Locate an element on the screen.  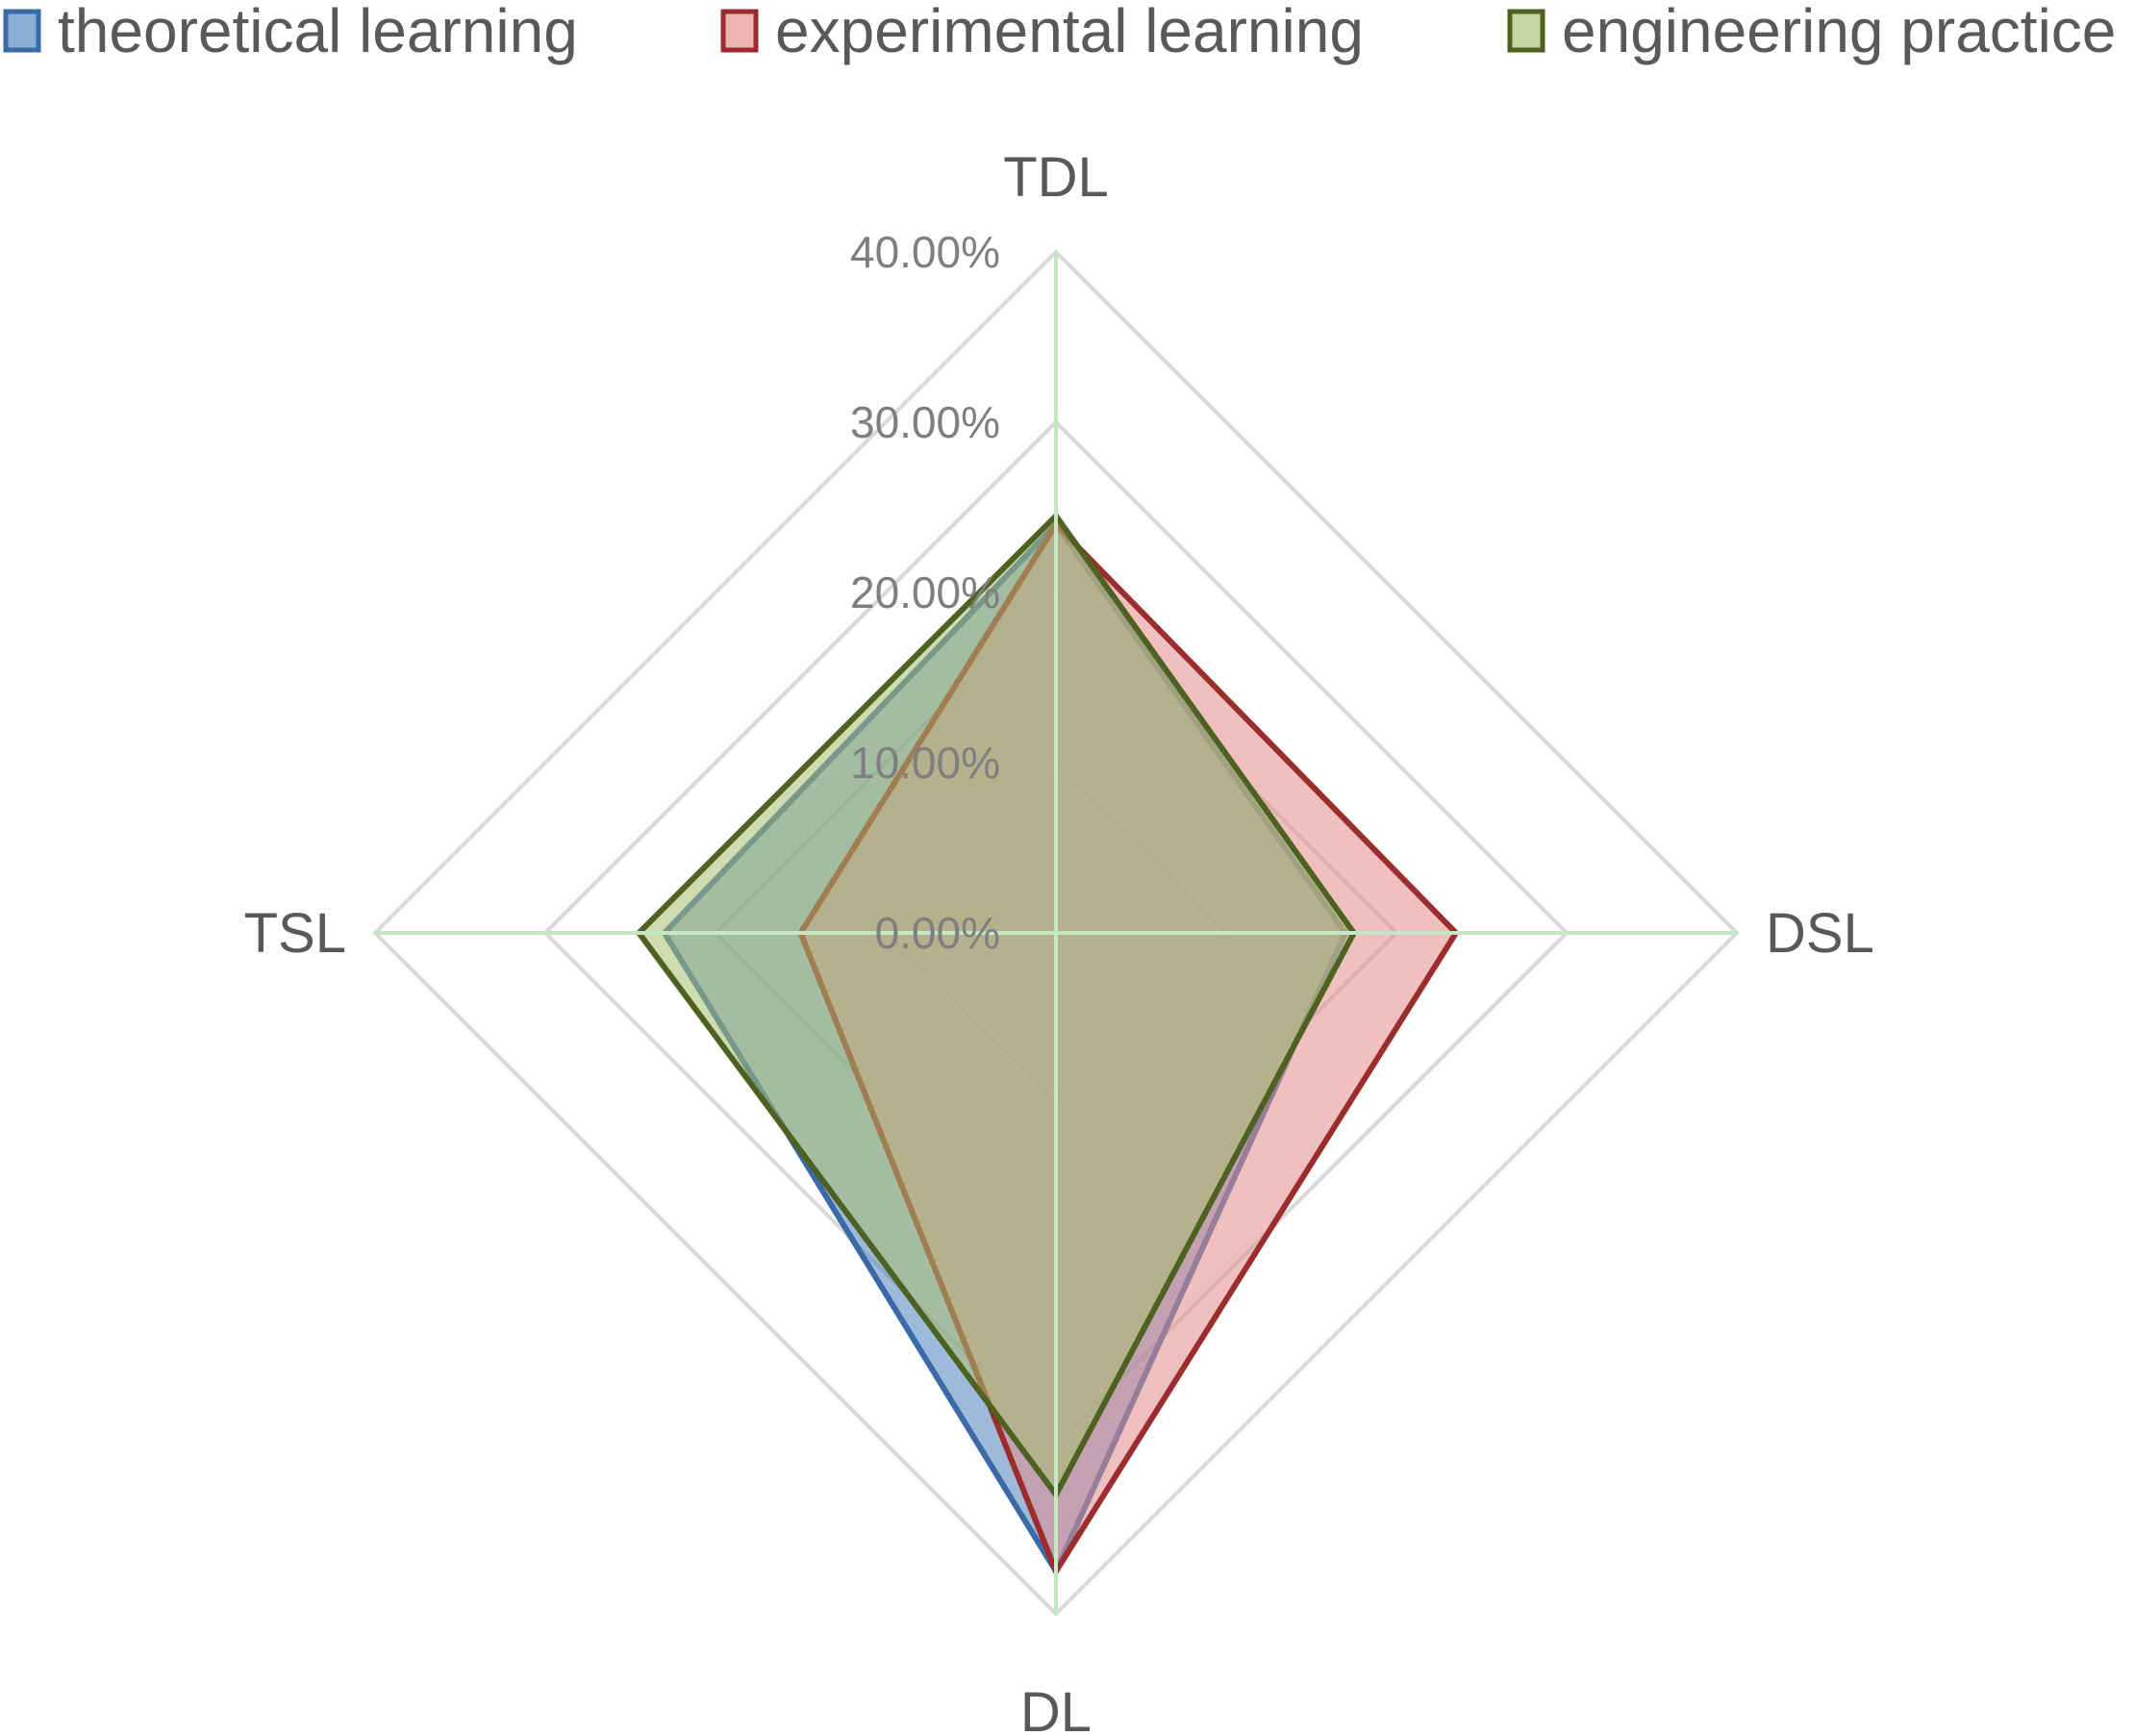
tick-label-2: 20.00% is located at coordinates (925, 592).